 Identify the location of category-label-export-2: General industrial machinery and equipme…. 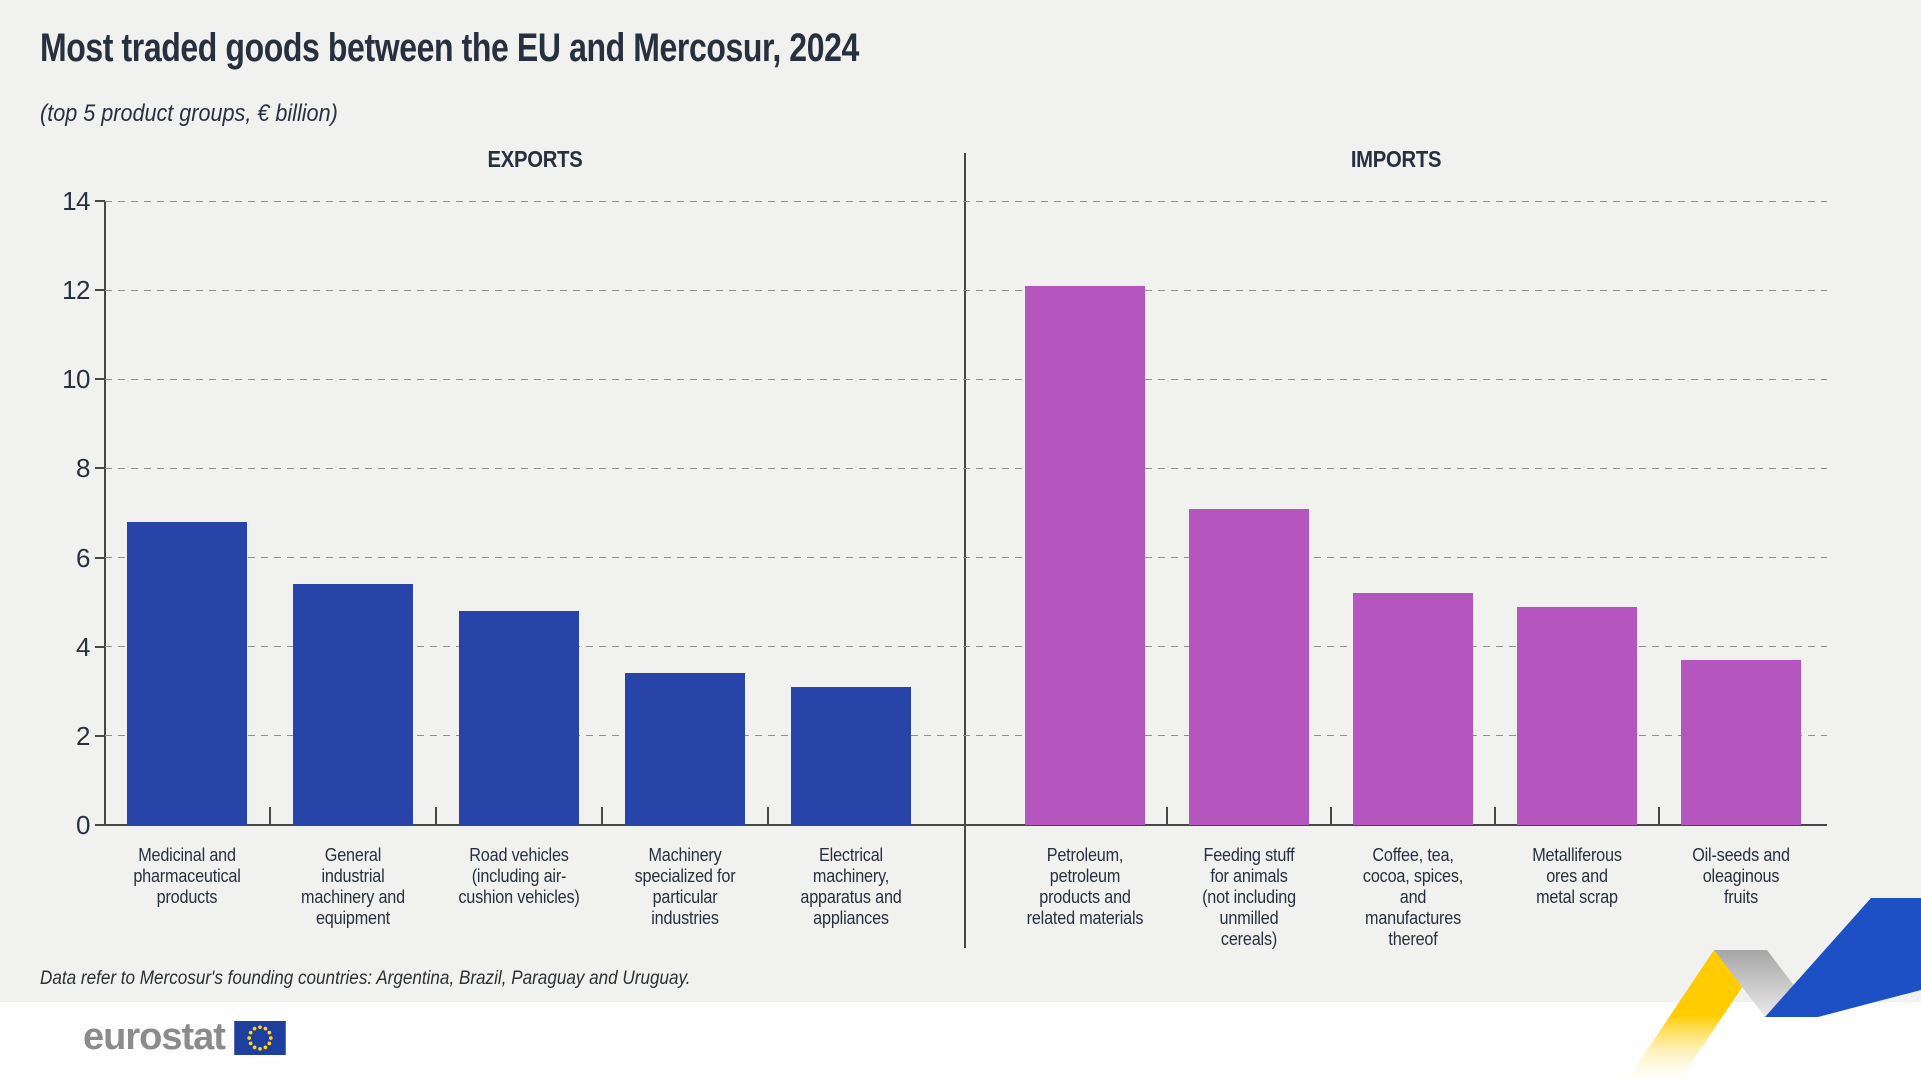
(353, 886).